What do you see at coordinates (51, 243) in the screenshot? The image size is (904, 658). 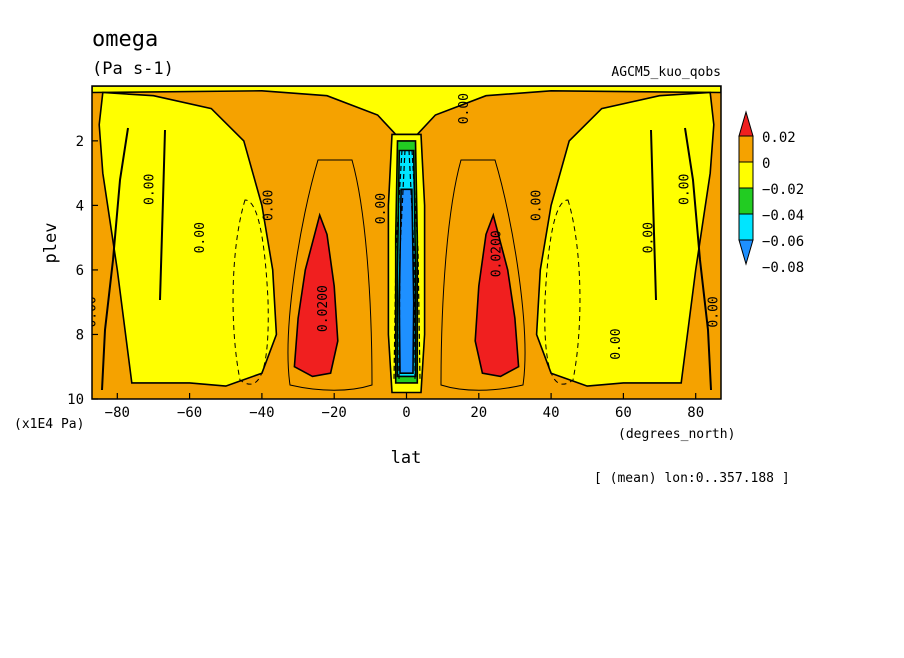 I see `y-axis-label: plev` at bounding box center [51, 243].